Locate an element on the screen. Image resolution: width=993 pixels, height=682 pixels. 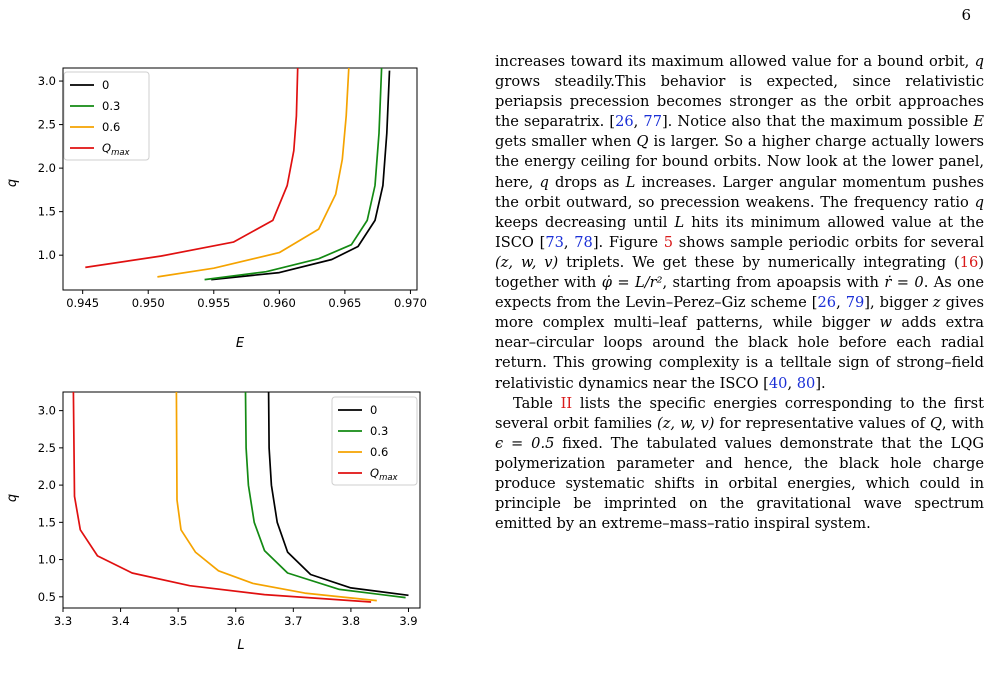
x-tick-label: 3.6 is located at coordinates (236, 621).